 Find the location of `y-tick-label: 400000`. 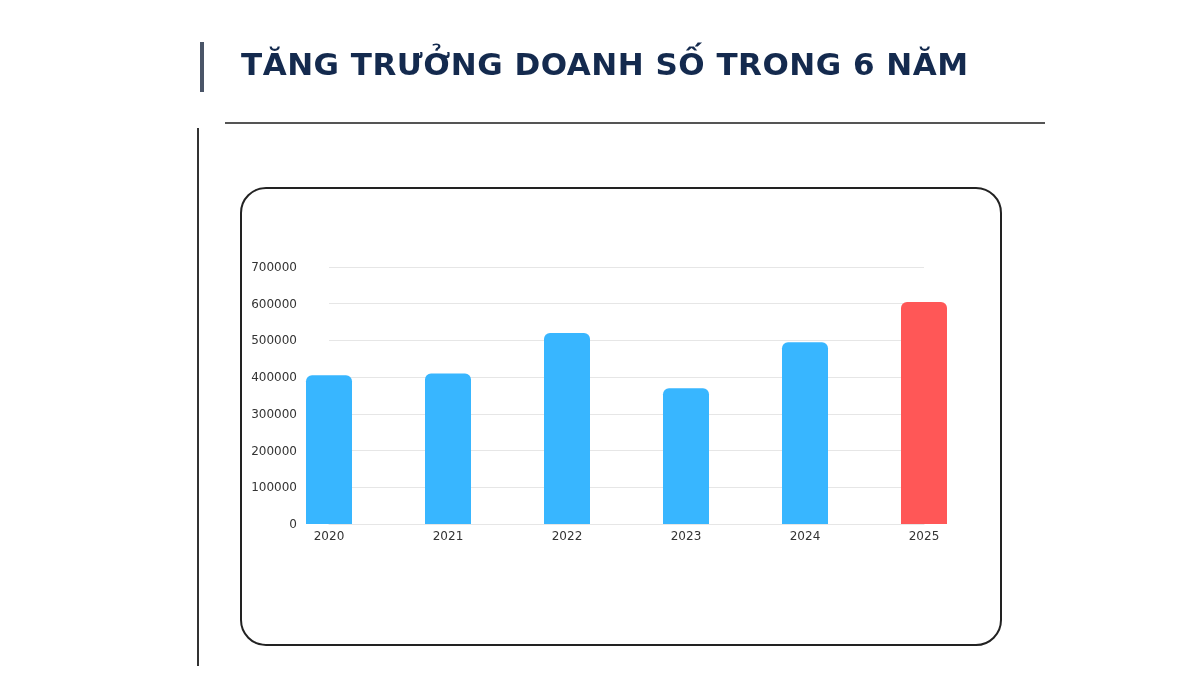

y-tick-label: 400000 is located at coordinates (274, 377).